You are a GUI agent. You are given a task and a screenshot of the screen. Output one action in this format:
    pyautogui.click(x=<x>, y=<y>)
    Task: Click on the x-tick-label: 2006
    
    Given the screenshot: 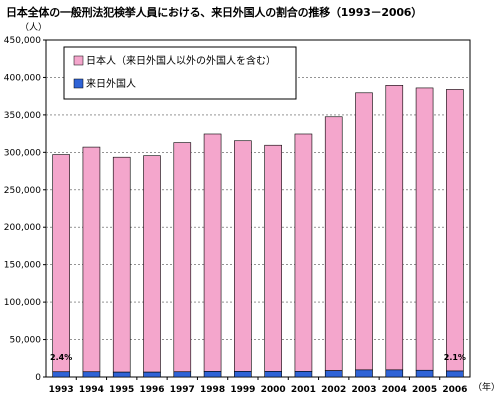 What is the action you would take?
    pyautogui.click(x=454, y=390)
    